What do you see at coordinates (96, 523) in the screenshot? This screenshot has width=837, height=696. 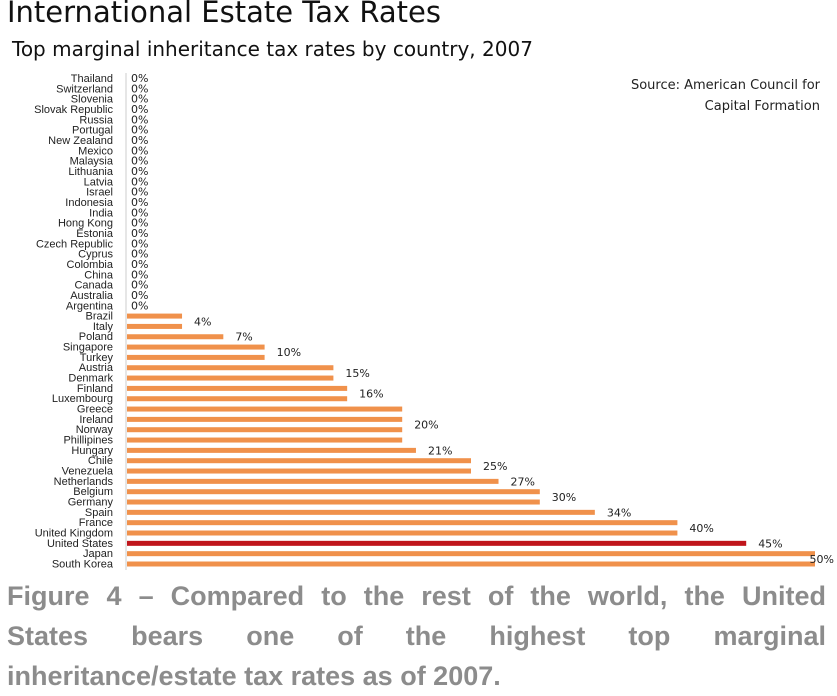 I see `category-label: France` at bounding box center [96, 523].